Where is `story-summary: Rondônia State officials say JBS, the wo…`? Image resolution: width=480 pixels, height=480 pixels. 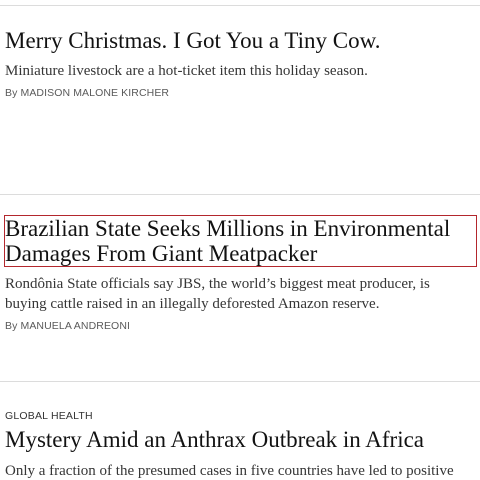 story-summary: Rondônia State officials say JBS, the wo… is located at coordinates (217, 294).